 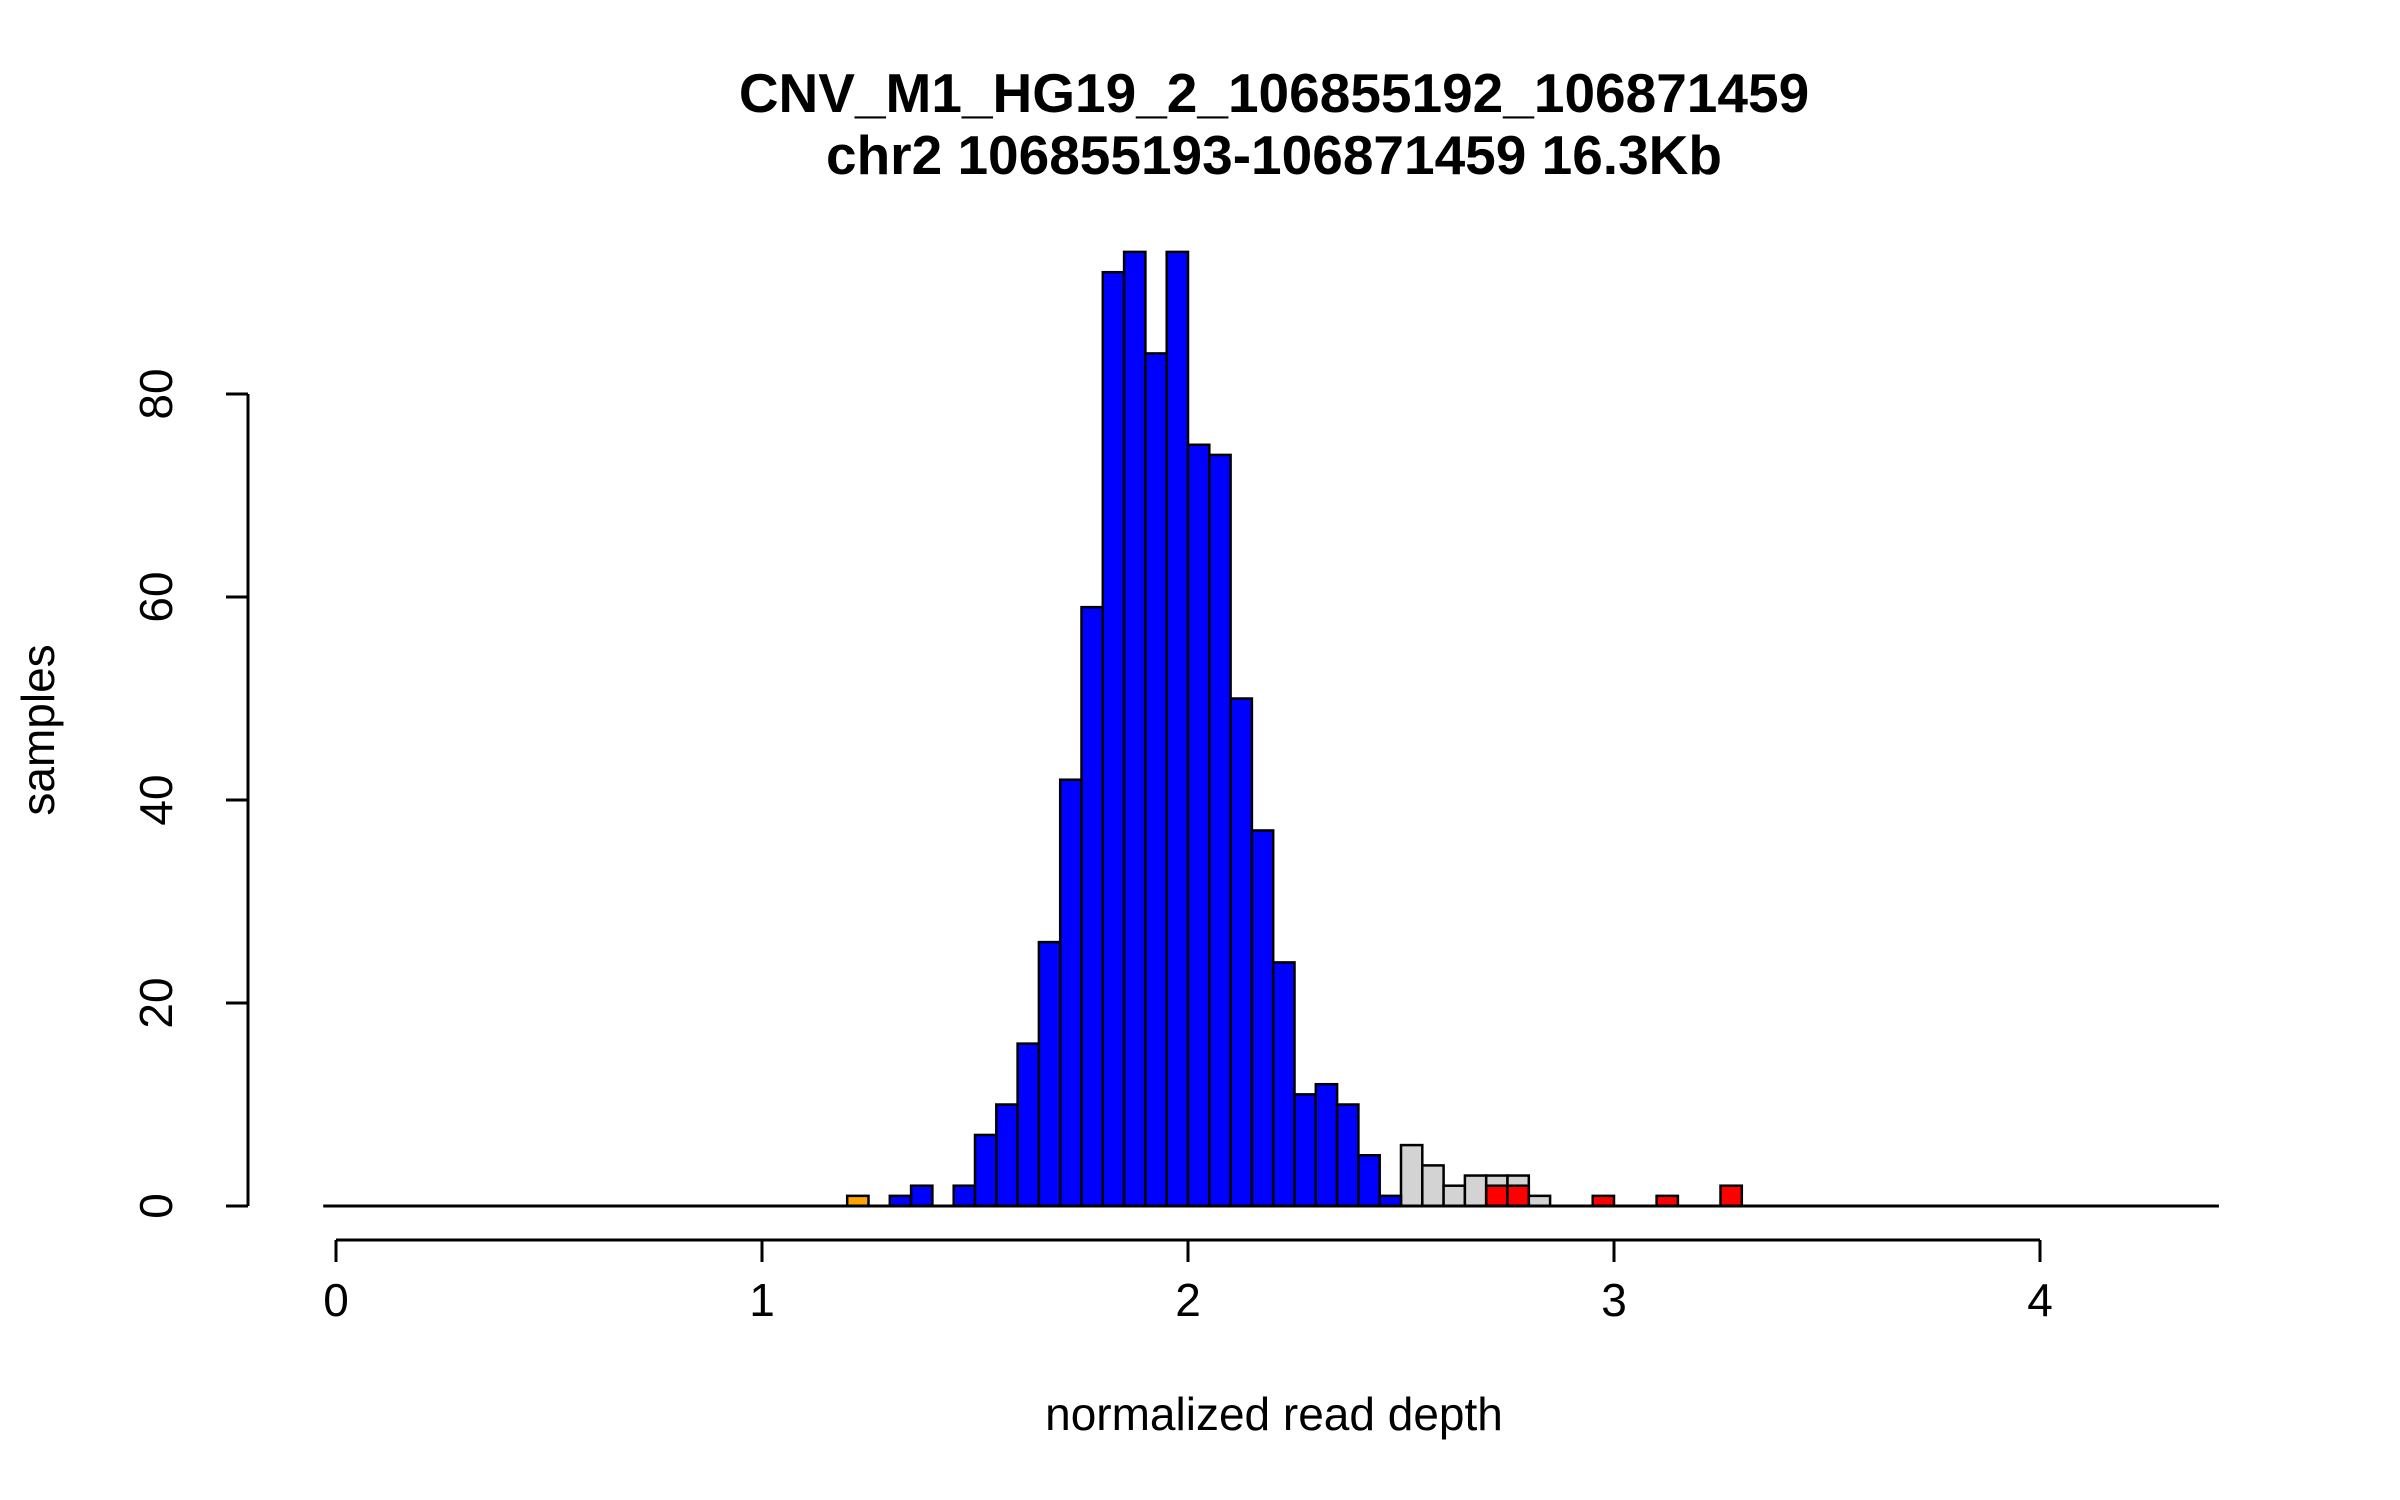 What do you see at coordinates (1614, 1300) in the screenshot?
I see `x-tick-label: 3` at bounding box center [1614, 1300].